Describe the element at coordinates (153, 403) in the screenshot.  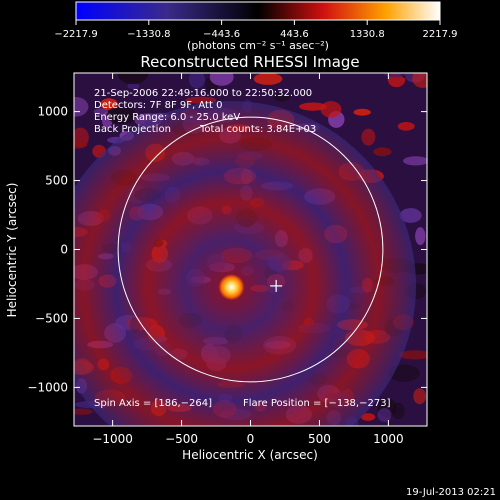
I see `footer-spin-axis: Spin Axis = [186,−264]` at that location.